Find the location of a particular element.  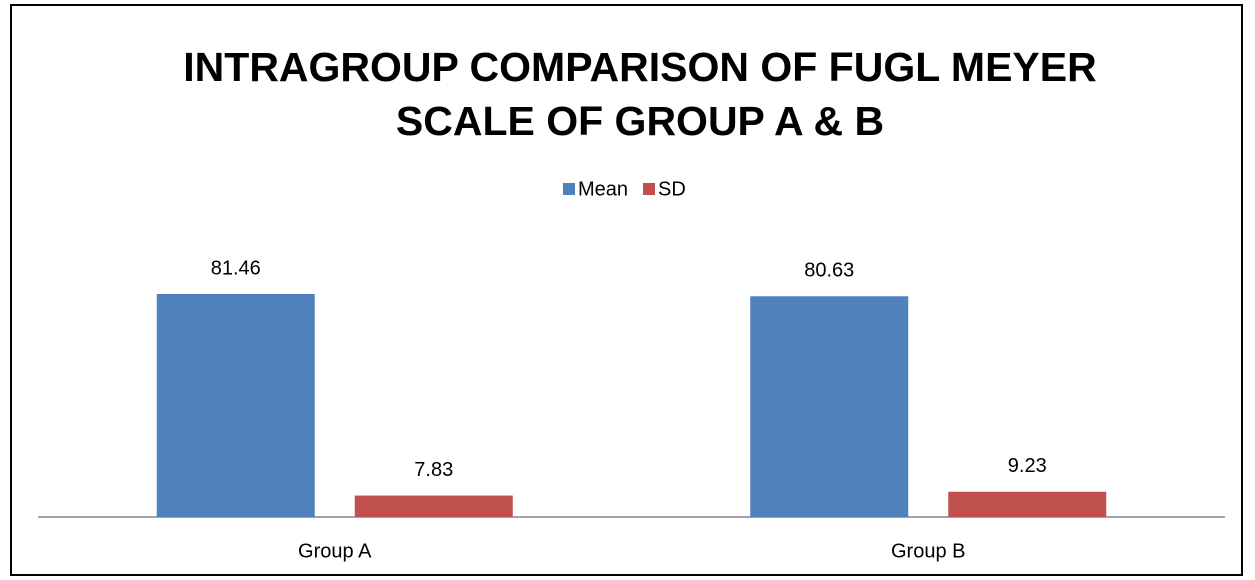

data-label: 7.83 is located at coordinates (433, 470).